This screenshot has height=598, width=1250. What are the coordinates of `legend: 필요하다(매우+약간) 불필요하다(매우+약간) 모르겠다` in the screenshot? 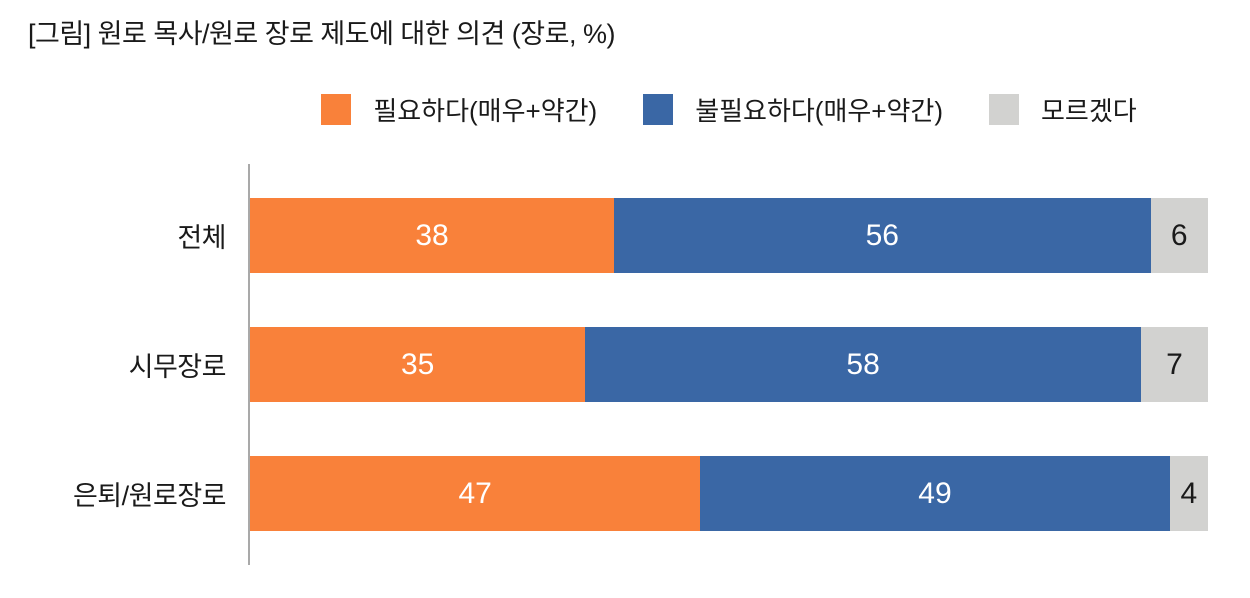 It's located at (729, 109).